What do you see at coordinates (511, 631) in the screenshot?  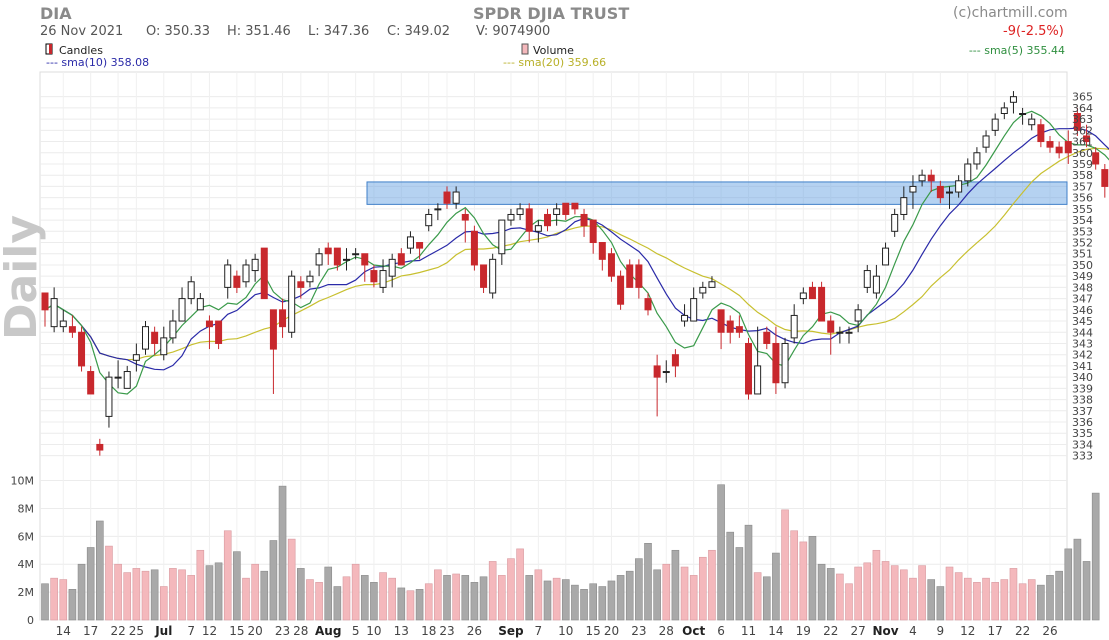 I see `time-tick-label: Sep` at bounding box center [511, 631].